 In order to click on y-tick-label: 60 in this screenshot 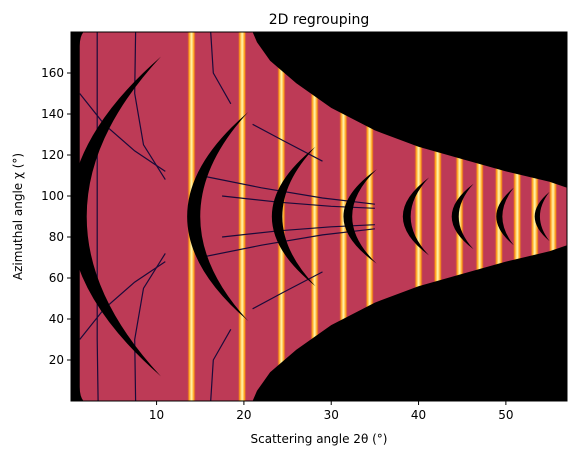, I will do `click(56, 278)`.